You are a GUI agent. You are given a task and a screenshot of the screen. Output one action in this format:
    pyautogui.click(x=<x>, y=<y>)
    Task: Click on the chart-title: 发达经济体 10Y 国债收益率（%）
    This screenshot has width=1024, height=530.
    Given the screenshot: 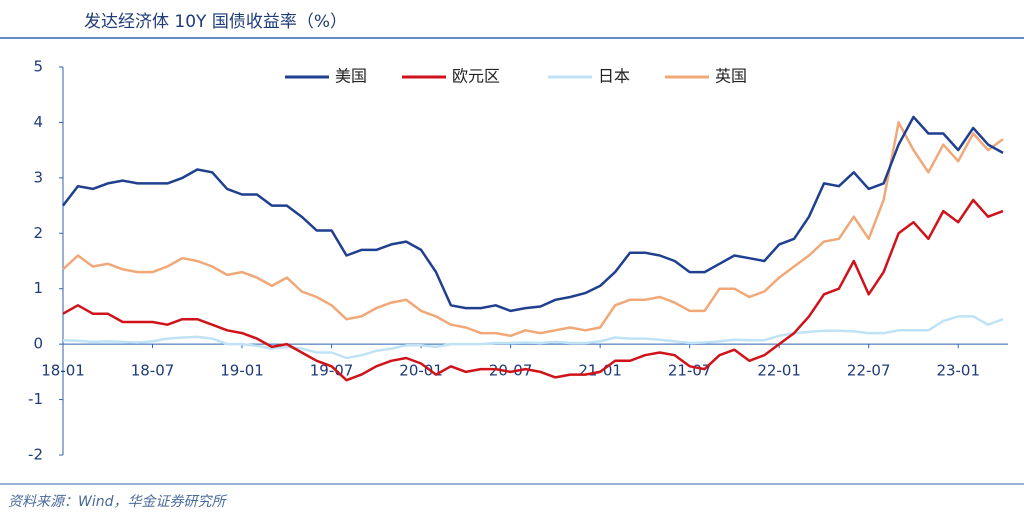 What is the action you would take?
    pyautogui.click(x=215, y=22)
    